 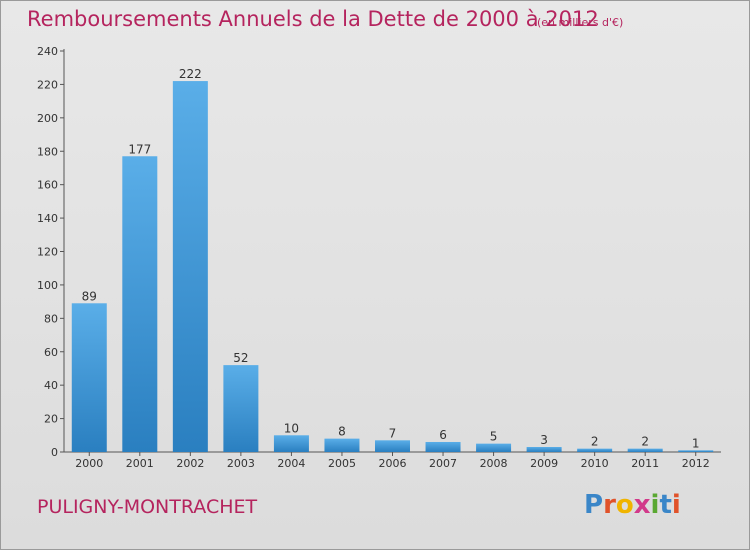 I want to click on bar-value-label: 10, so click(x=291, y=428).